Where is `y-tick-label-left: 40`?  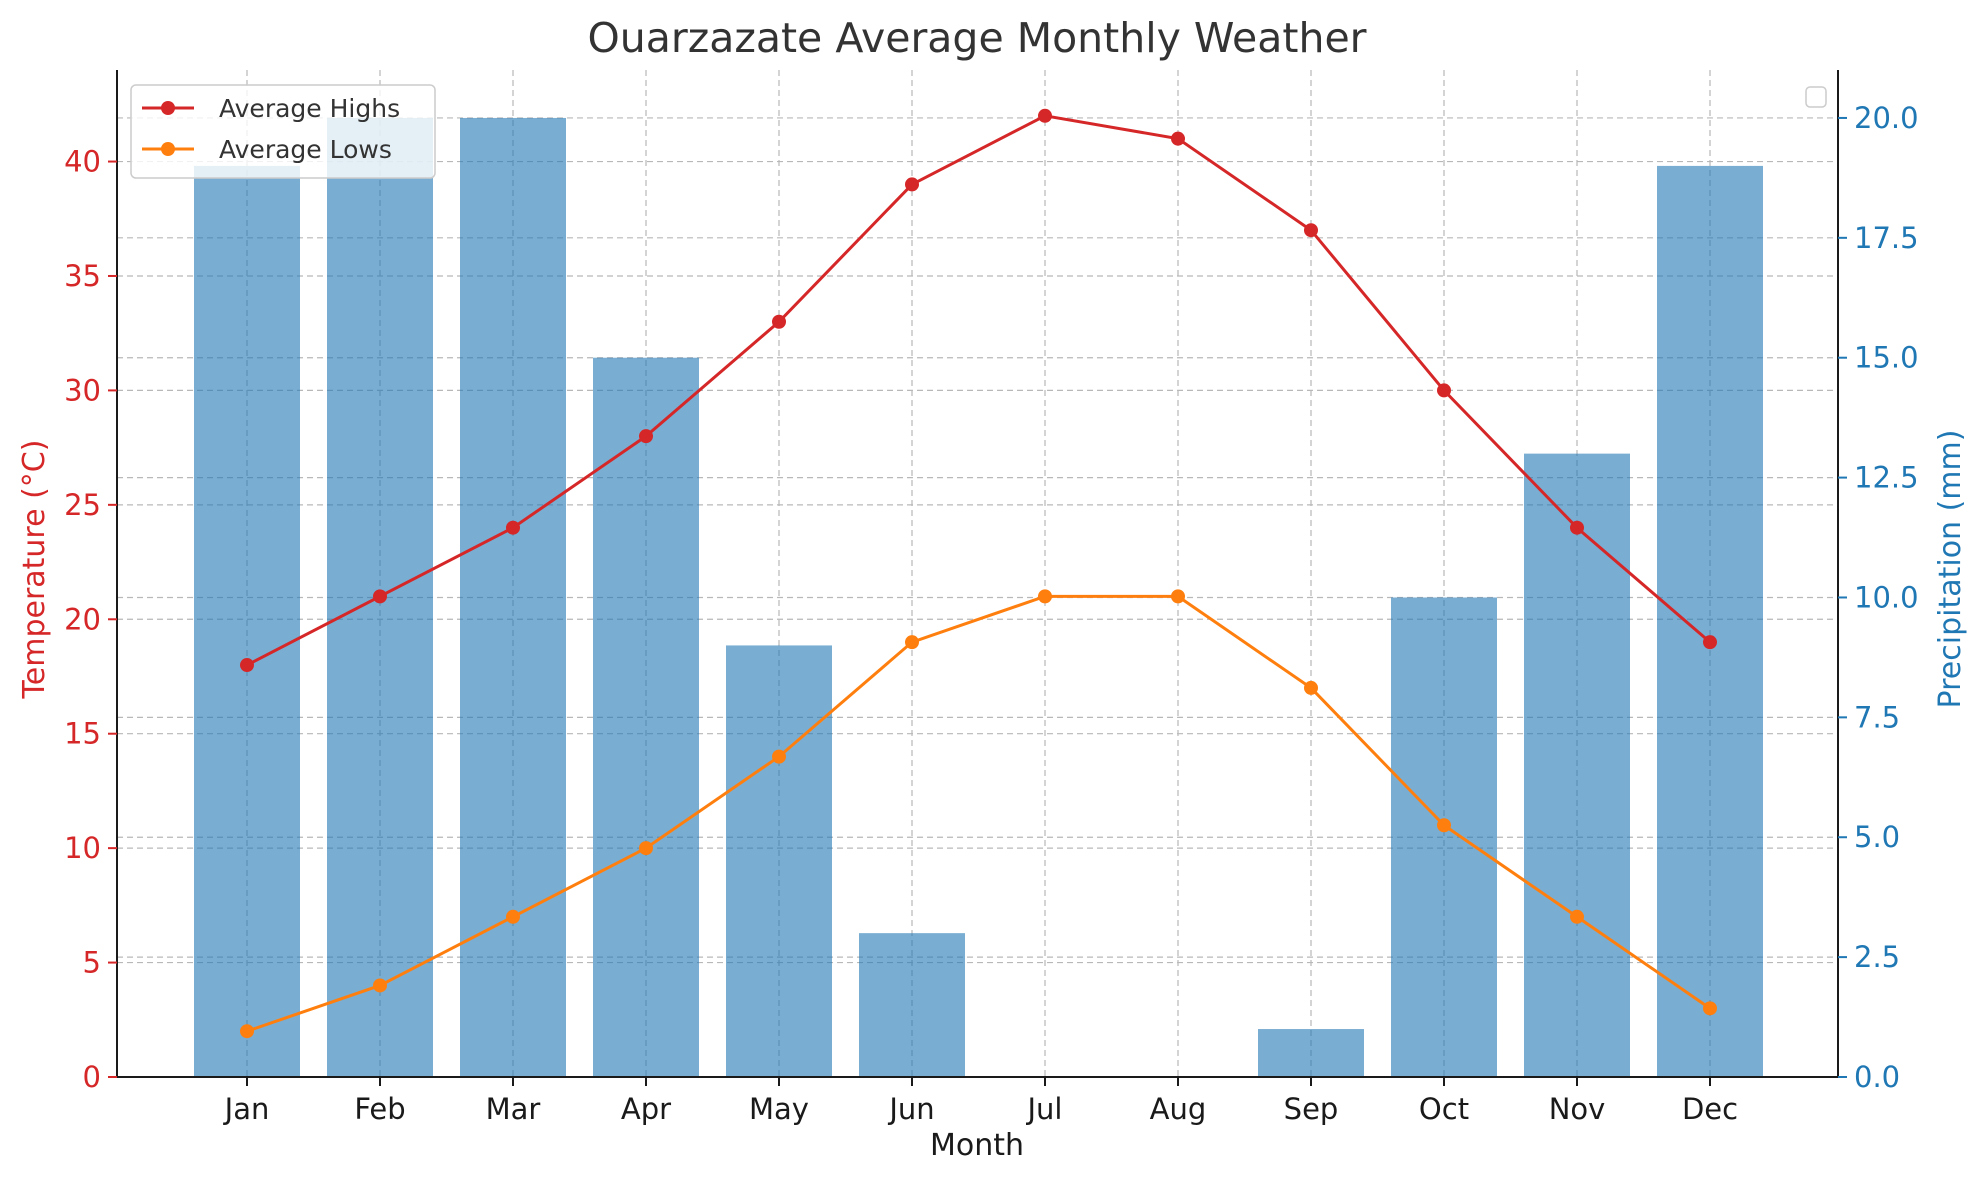
y-tick-label-left: 40 is located at coordinates (82, 162).